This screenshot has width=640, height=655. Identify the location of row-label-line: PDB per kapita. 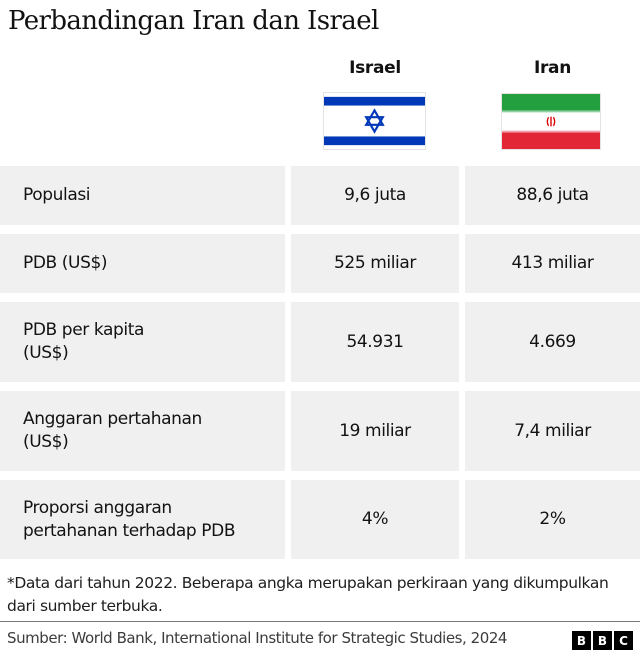
(84, 330).